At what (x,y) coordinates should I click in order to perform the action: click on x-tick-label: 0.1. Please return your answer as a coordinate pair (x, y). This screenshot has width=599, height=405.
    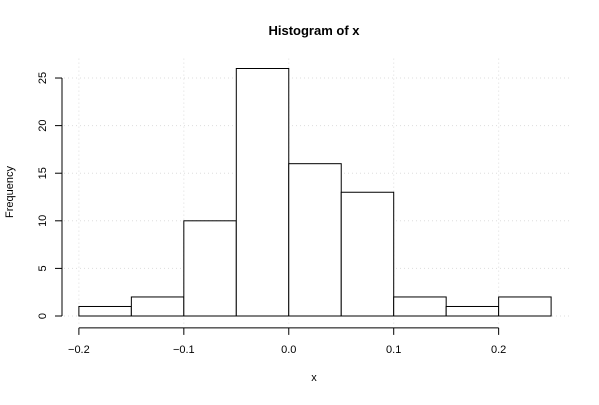
    Looking at the image, I should click on (393, 350).